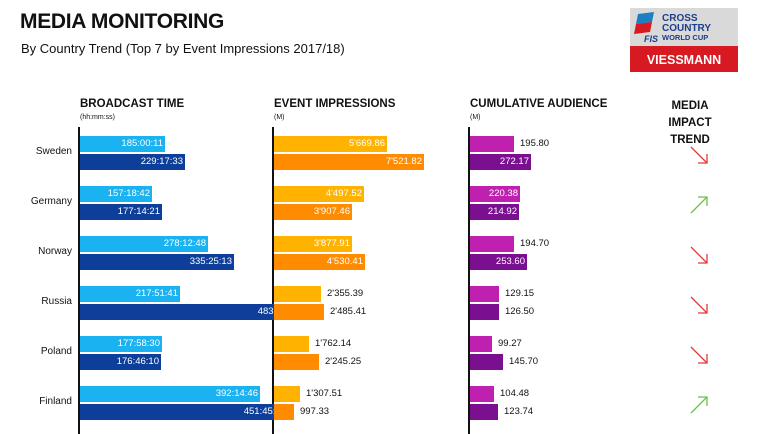  Describe the element at coordinates (138, 343) in the screenshot. I see `broadcast-value-label: 177:58:30` at that location.